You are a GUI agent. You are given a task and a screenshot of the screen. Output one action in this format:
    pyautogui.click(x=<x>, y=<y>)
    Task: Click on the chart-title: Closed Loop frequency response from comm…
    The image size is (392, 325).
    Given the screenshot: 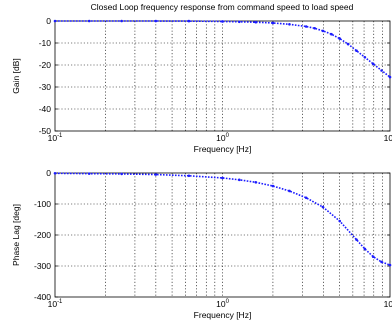 What is the action you would take?
    pyautogui.click(x=222, y=7)
    